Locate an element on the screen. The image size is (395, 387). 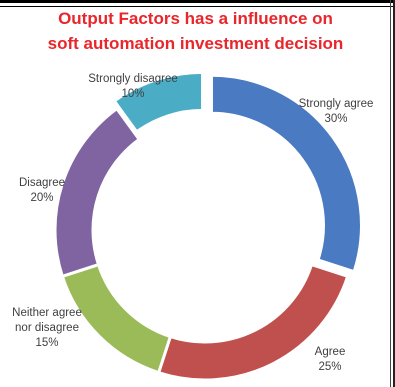
data-label-strongly-agree: Strongly agree 30% is located at coordinates (336, 111).